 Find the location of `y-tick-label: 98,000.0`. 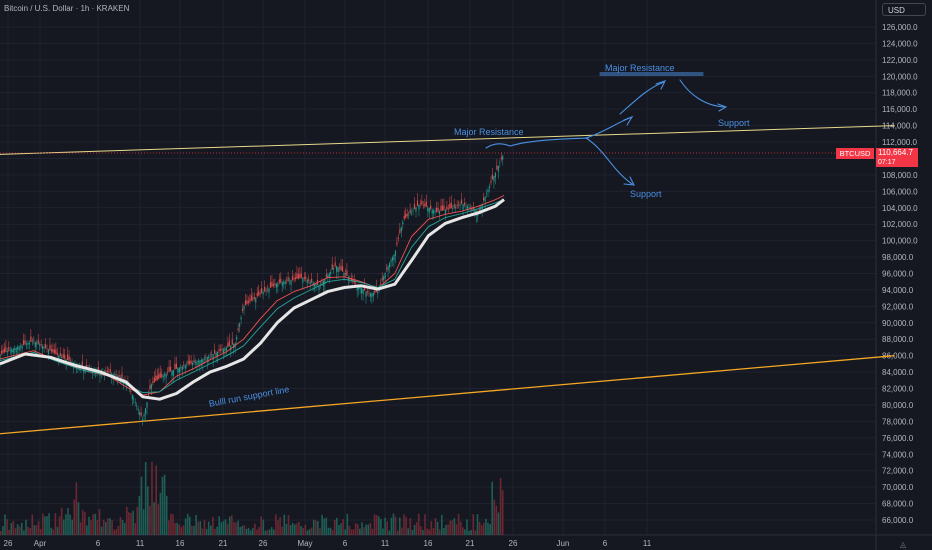

y-tick-label: 98,000.0 is located at coordinates (898, 257).